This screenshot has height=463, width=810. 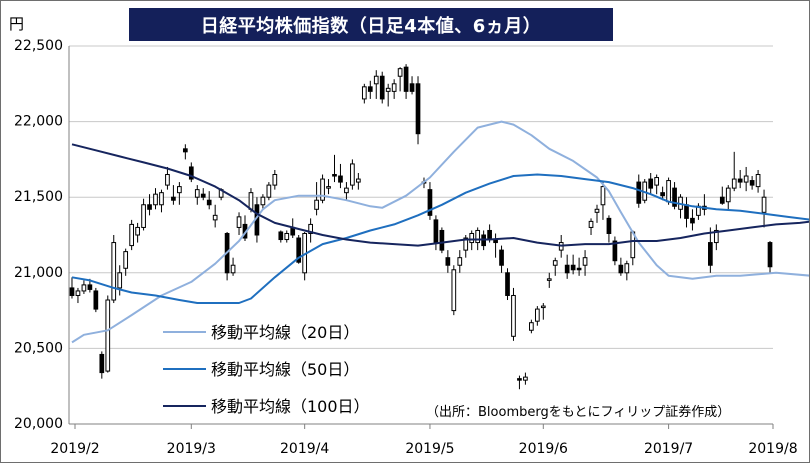 What do you see at coordinates (261, 369) in the screenshot?
I see `legend-ma50: 移動平均線（50日）` at bounding box center [261, 369].